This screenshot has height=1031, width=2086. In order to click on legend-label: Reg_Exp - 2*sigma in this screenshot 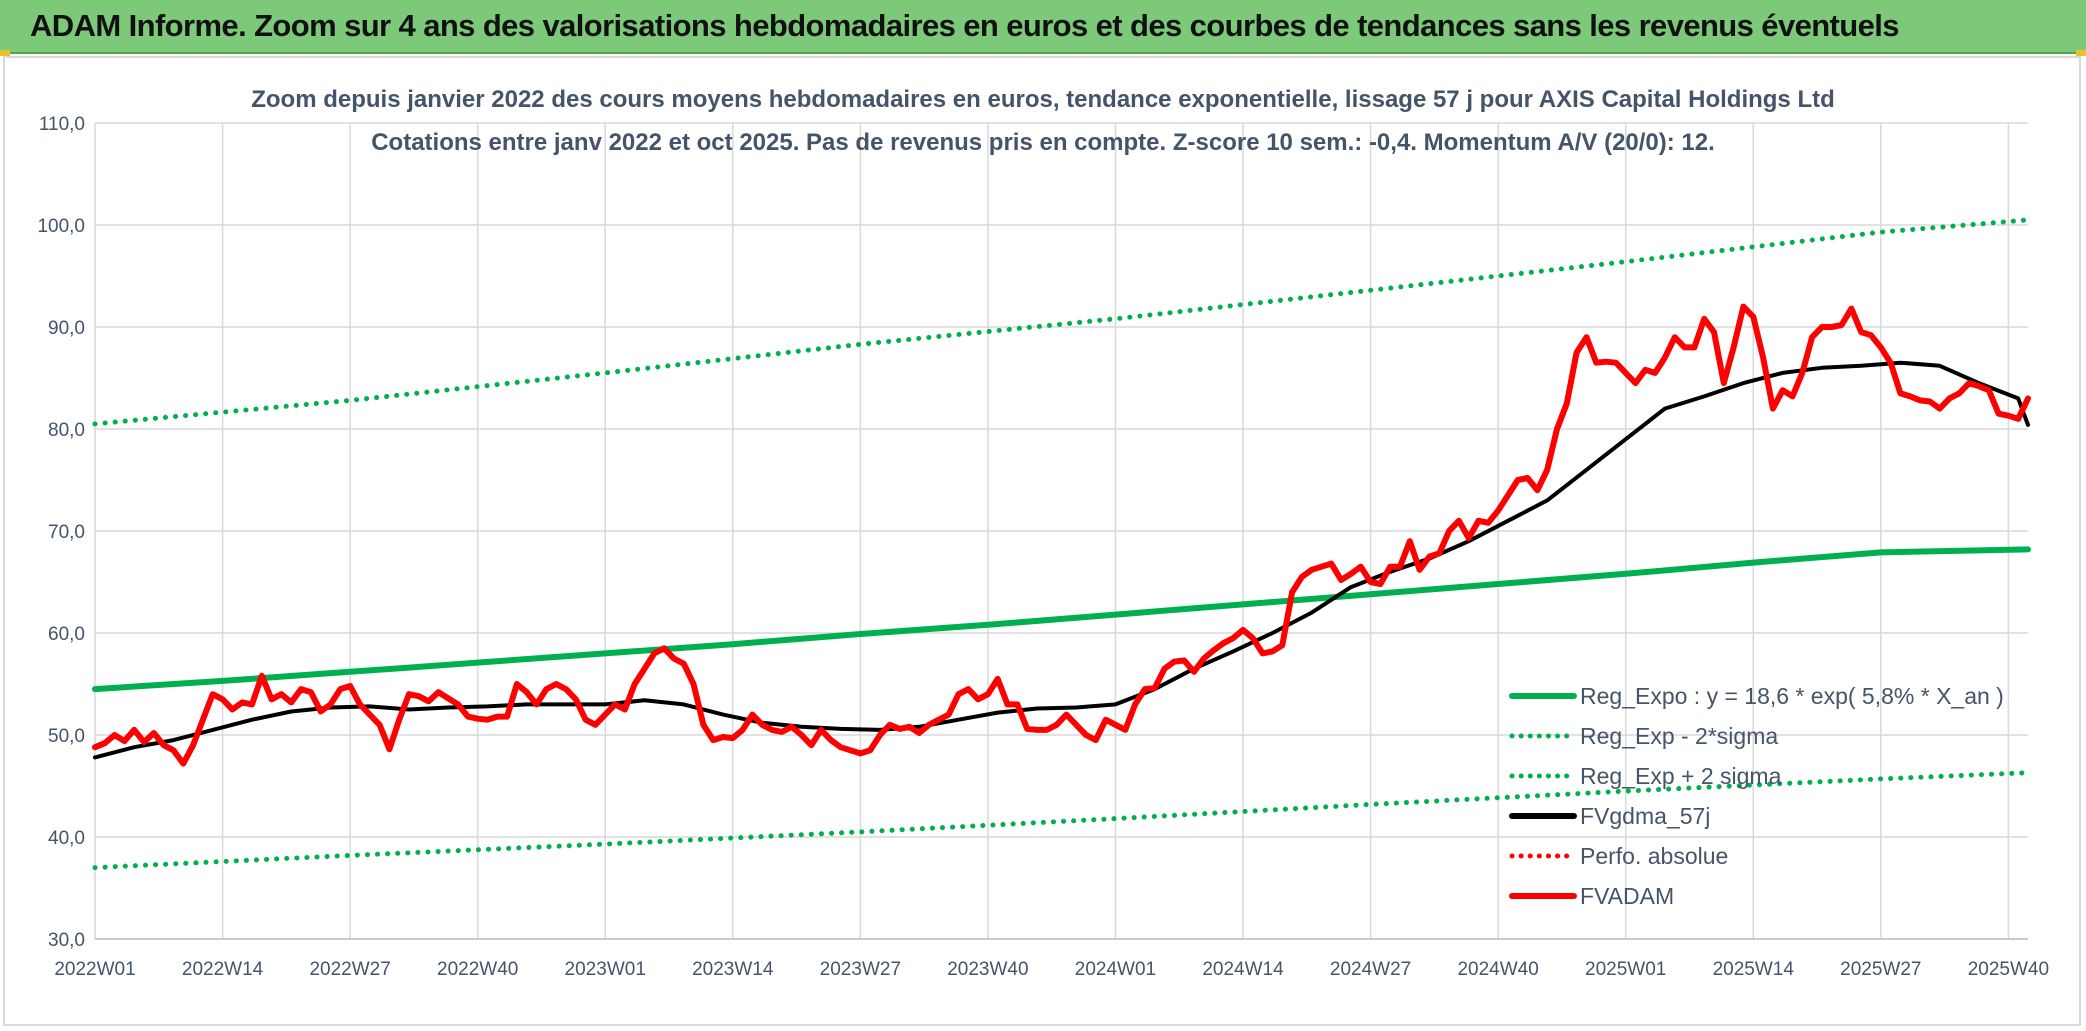, I will do `click(1679, 736)`.